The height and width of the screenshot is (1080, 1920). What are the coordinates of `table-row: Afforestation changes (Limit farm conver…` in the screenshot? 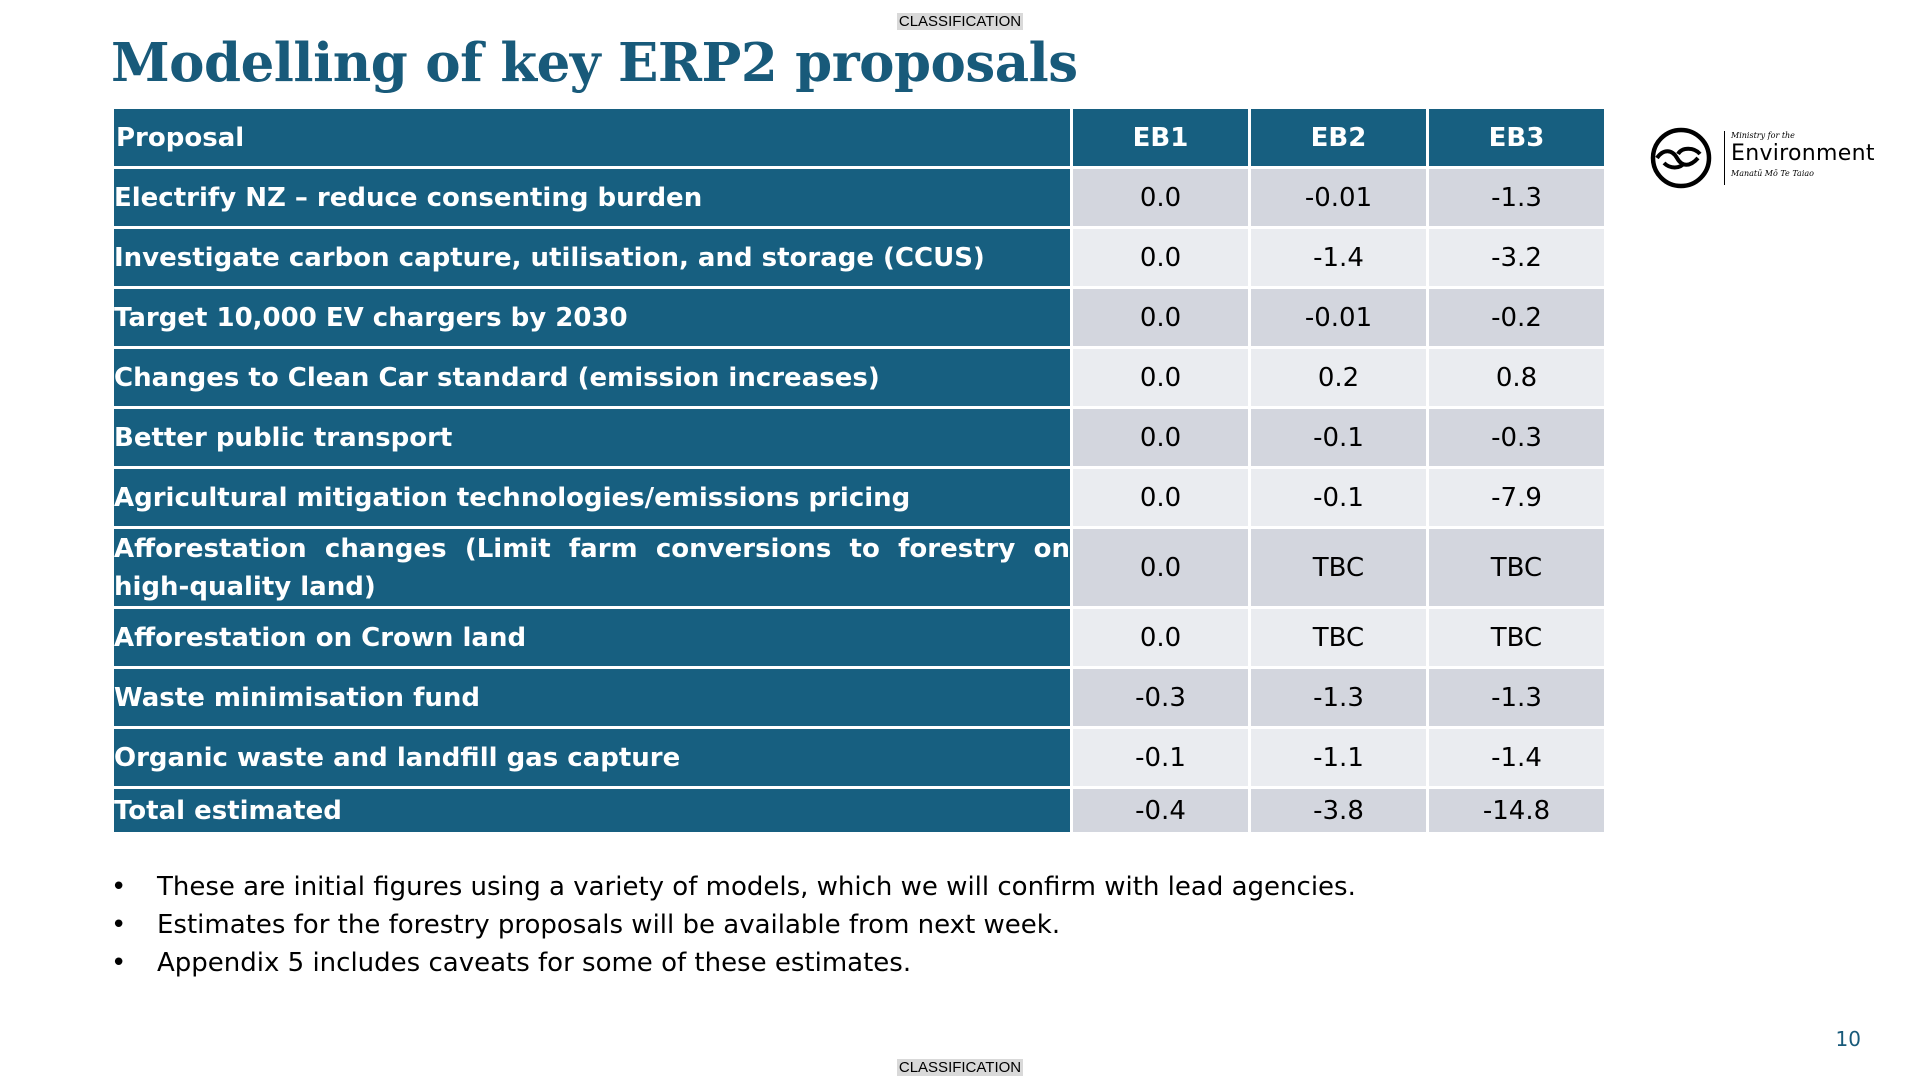 It's located at (859, 567).